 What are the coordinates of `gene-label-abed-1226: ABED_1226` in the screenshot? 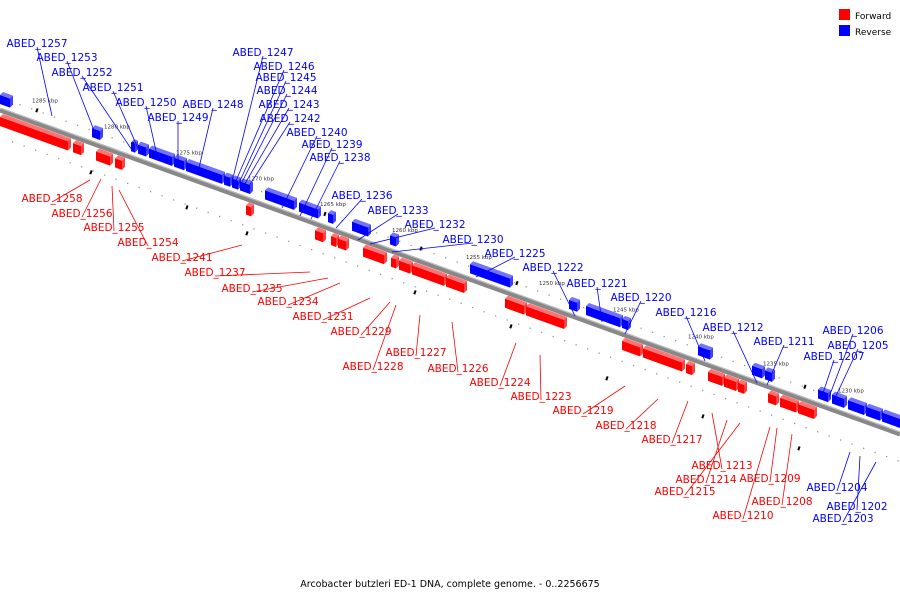 It's located at (457, 369).